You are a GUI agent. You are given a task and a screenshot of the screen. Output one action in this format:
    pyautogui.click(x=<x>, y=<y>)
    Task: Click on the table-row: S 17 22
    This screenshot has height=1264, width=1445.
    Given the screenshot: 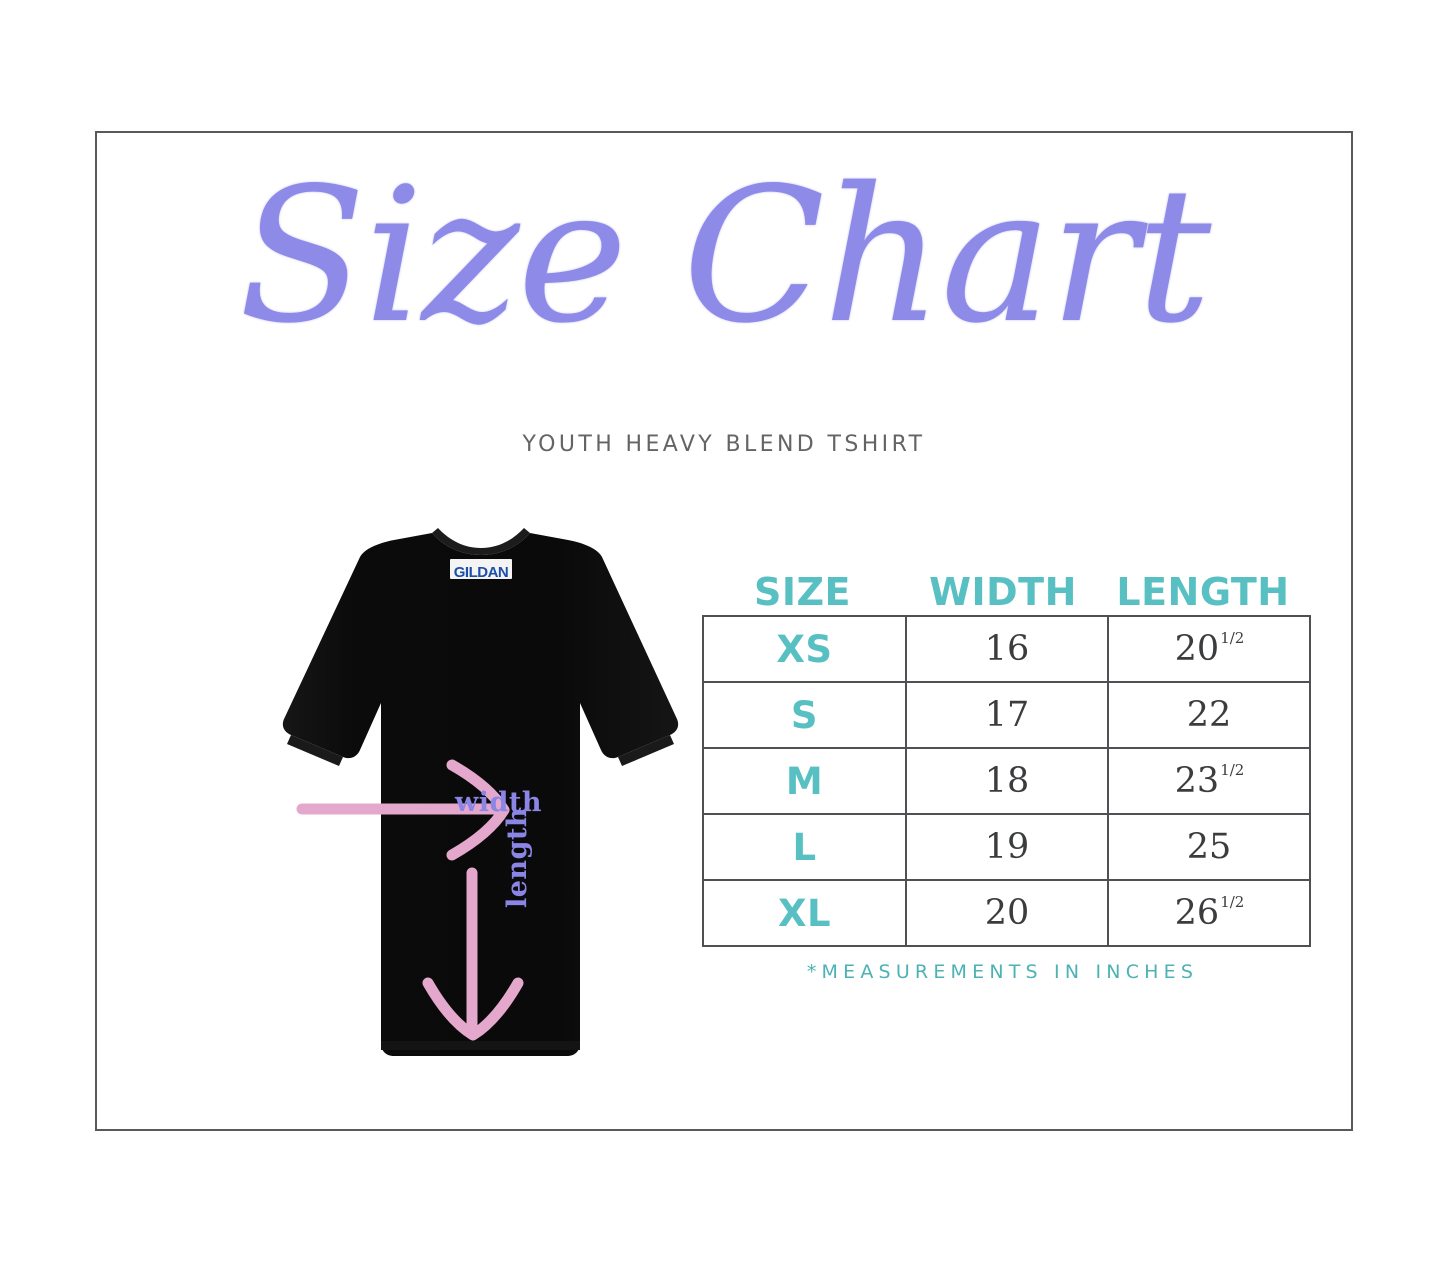 What is the action you would take?
    pyautogui.click(x=1006, y=715)
    